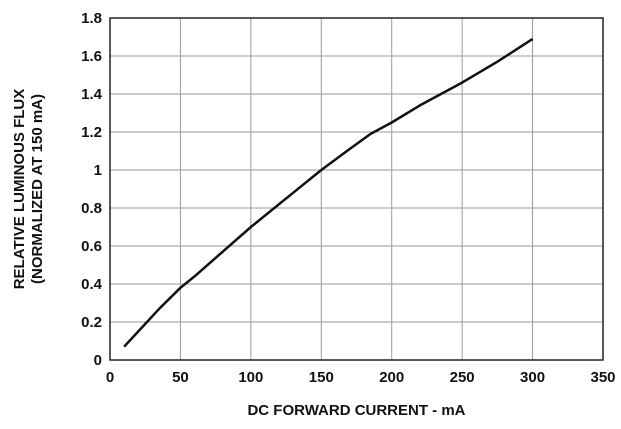 The image size is (621, 429). I want to click on y-tick-label: 0.8, so click(91, 208).